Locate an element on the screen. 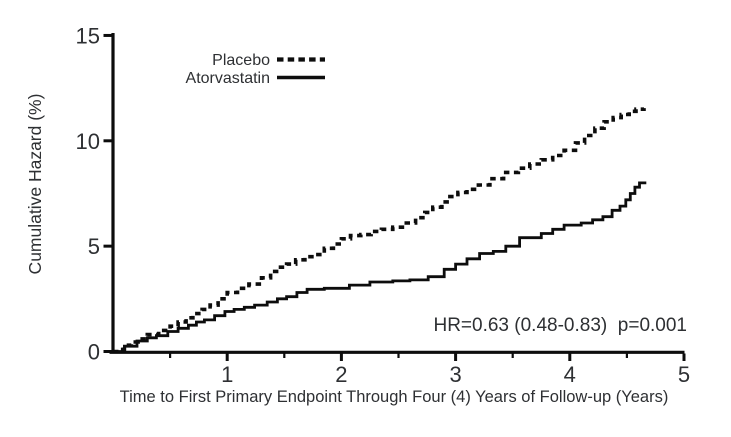 Image resolution: width=731 pixels, height=437 pixels. hazard-ratio-annotation: HR=0.63 (0.48-0.83) p=0.001 is located at coordinates (560, 325).